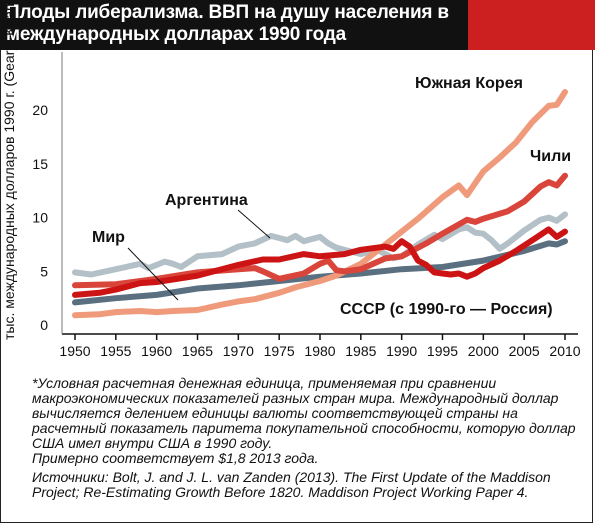 Image resolution: width=595 pixels, height=525 pixels. I want to click on series-label: Южная Корея, so click(469, 83).